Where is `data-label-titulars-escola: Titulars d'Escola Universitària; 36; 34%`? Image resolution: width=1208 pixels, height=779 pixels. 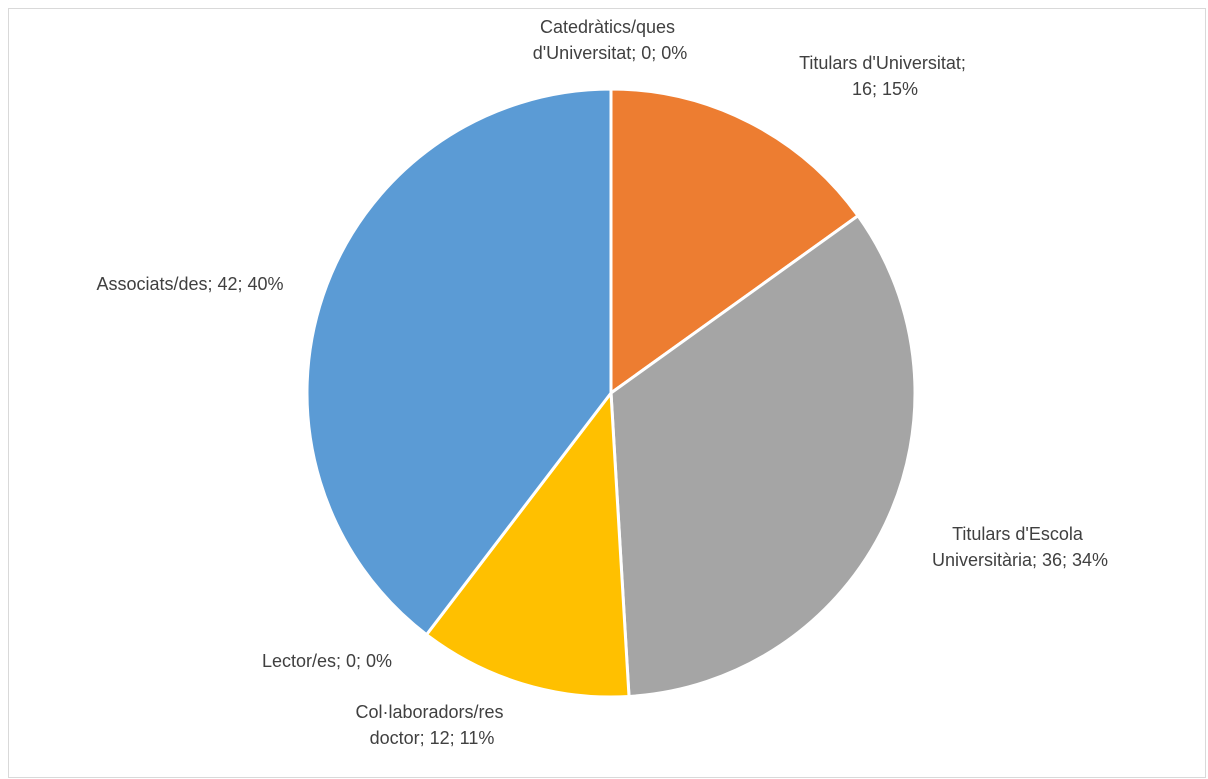 data-label-titulars-escola: Titulars d'Escola Universitària; 36; 34% is located at coordinates (1020, 547).